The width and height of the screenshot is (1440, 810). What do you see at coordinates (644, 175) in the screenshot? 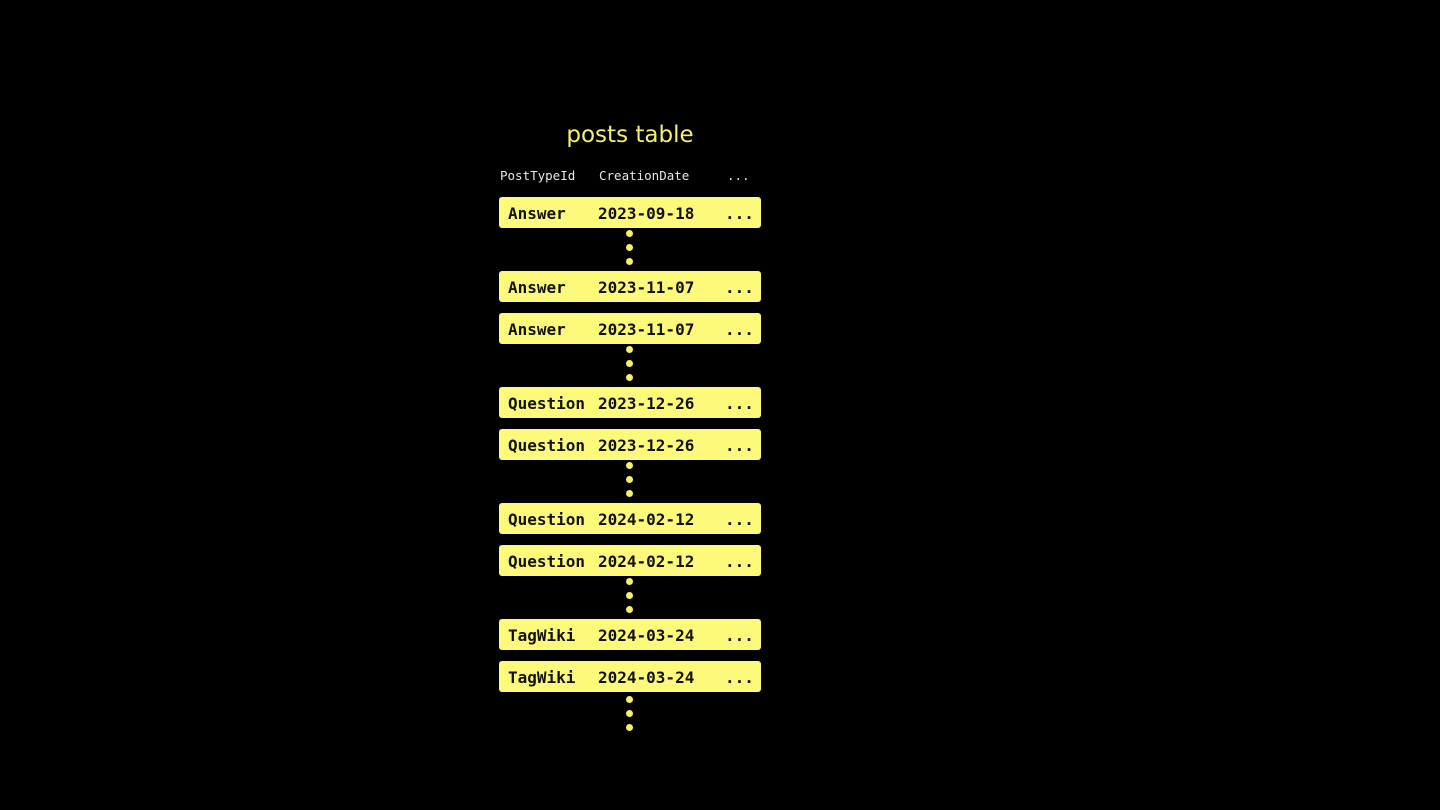
I see `column-header-creationdate: CreationDate` at bounding box center [644, 175].